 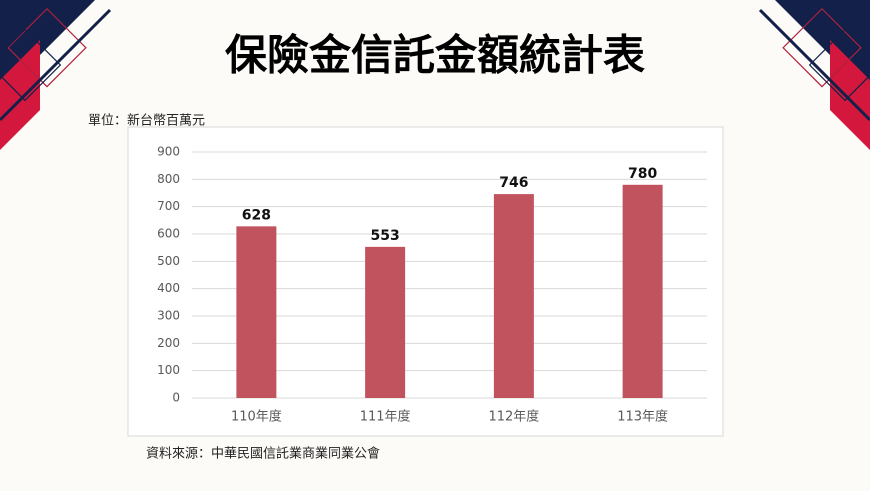 I want to click on x-tick-label: 111年度, so click(x=385, y=417).